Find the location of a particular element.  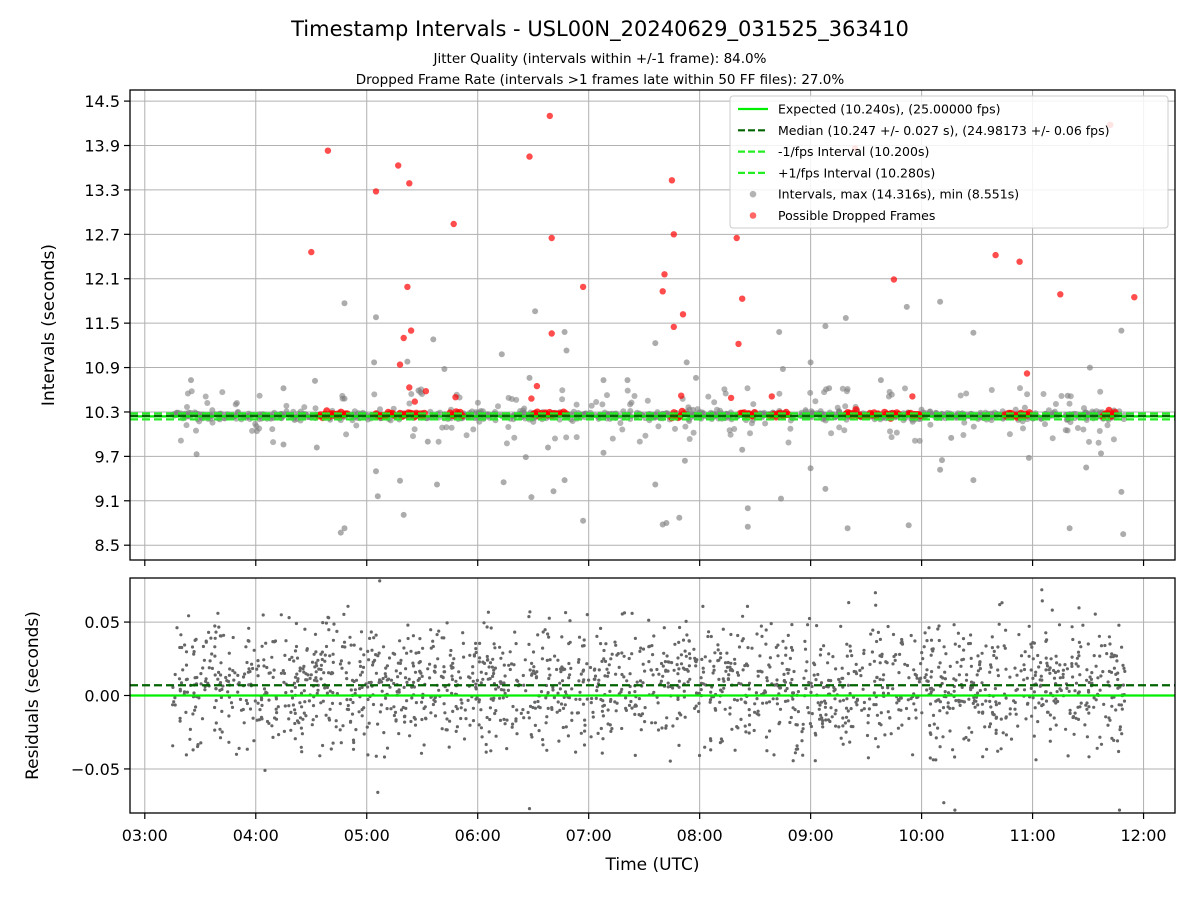

x-tick-label: 11:00 is located at coordinates (1033, 835).